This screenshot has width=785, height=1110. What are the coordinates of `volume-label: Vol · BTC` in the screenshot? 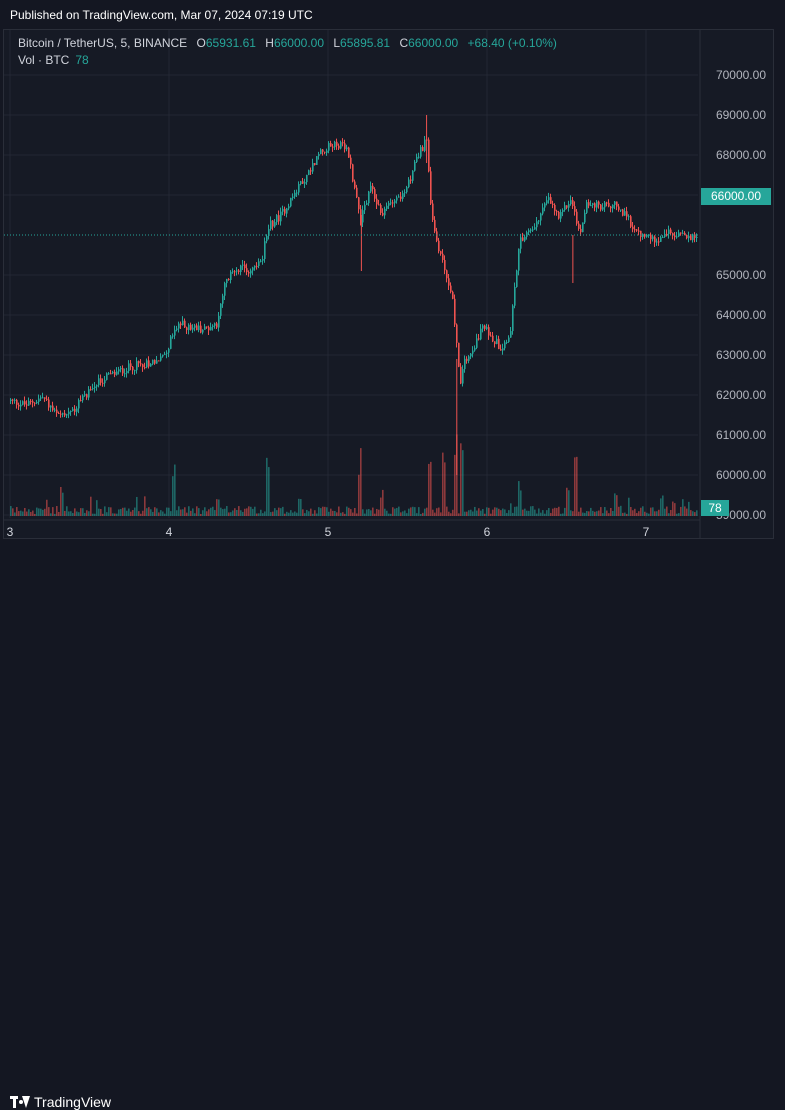 It's located at (44, 60).